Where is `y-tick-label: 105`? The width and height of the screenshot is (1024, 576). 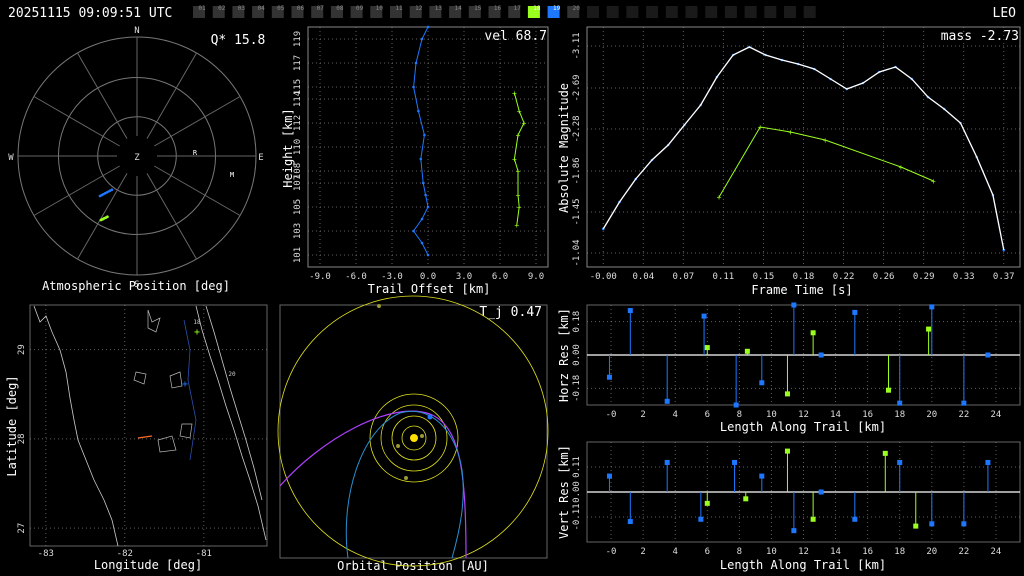
y-tick-label: 105 is located at coordinates (298, 207).